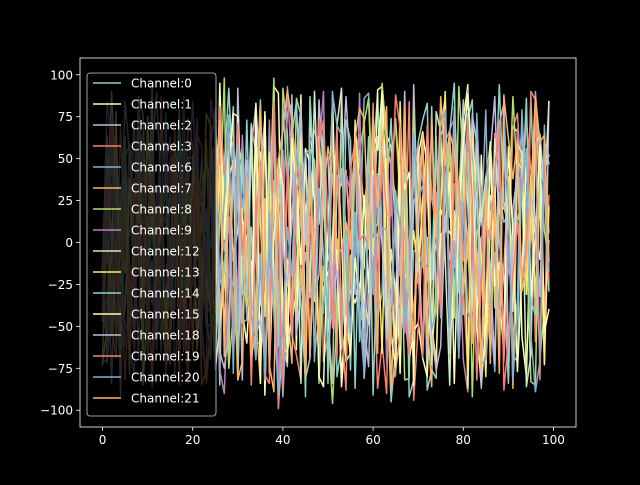 This screenshot has height=485, width=640. I want to click on y-tick-label: −75, so click(60, 369).